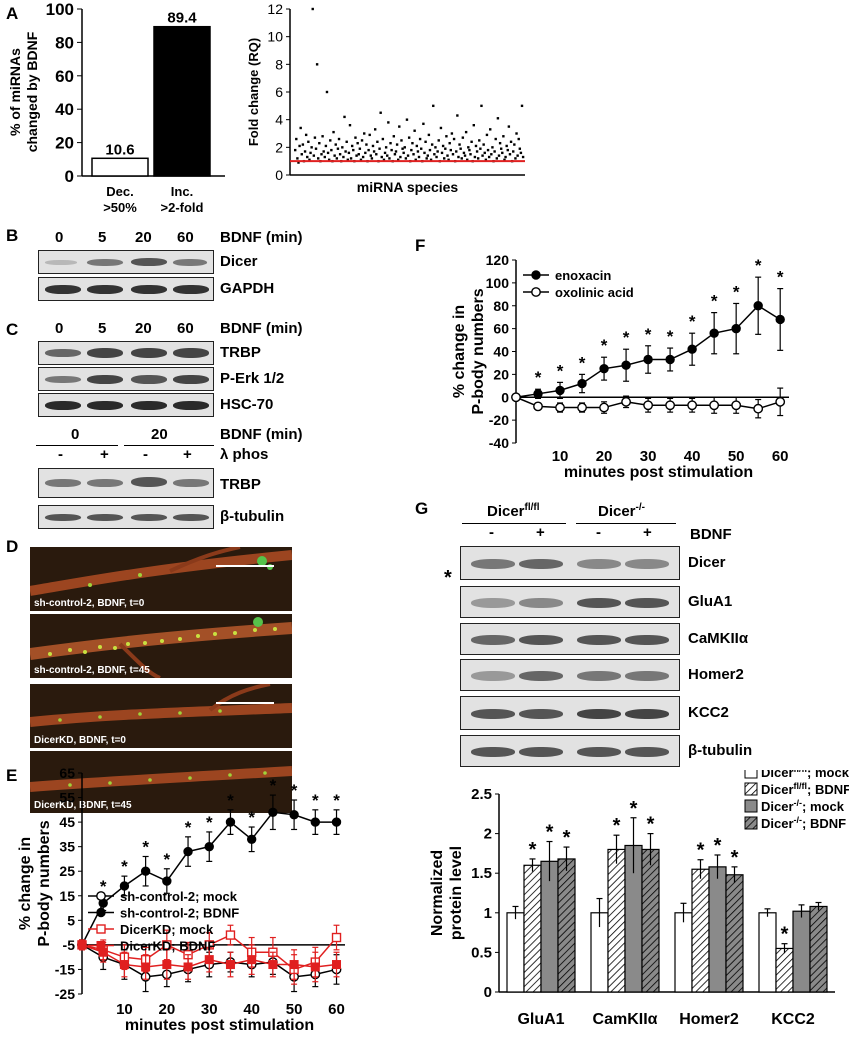 This screenshot has height=1050, width=849. I want to click on y-tick-label: 60, so click(64, 76).